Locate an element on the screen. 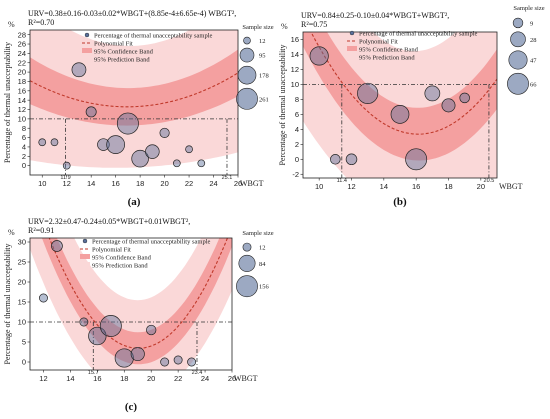 The height and width of the screenshot is (419, 550). y-tick-label-3: 4 is located at coordinates (297, 129).